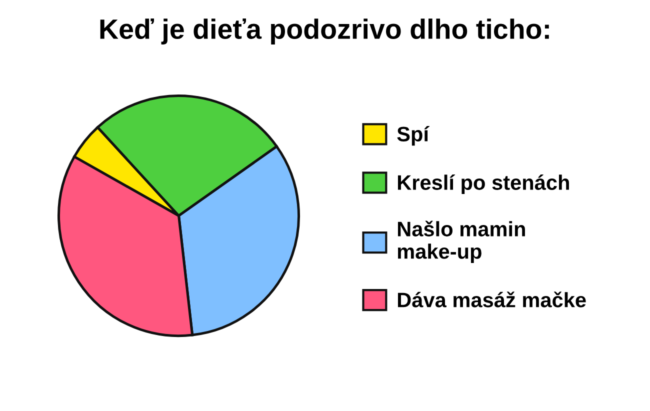 The width and height of the screenshot is (650, 411). What do you see at coordinates (461, 242) in the screenshot?
I see `legend-label: Našlo mamin make-up` at bounding box center [461, 242].